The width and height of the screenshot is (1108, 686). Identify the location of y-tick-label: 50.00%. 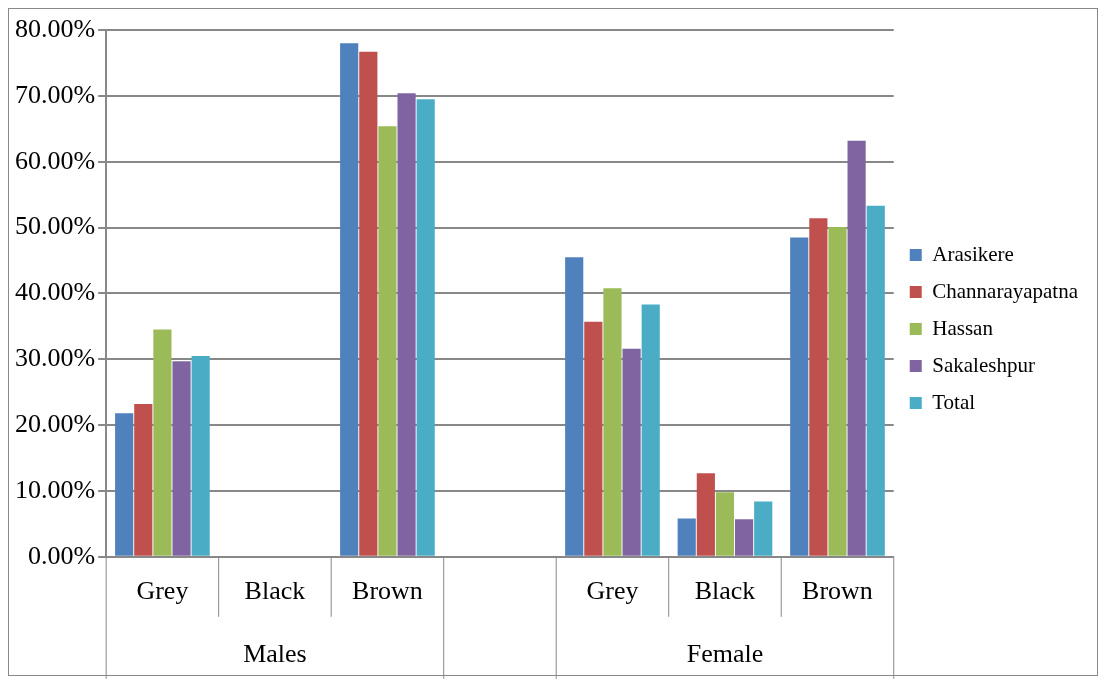
(55, 226).